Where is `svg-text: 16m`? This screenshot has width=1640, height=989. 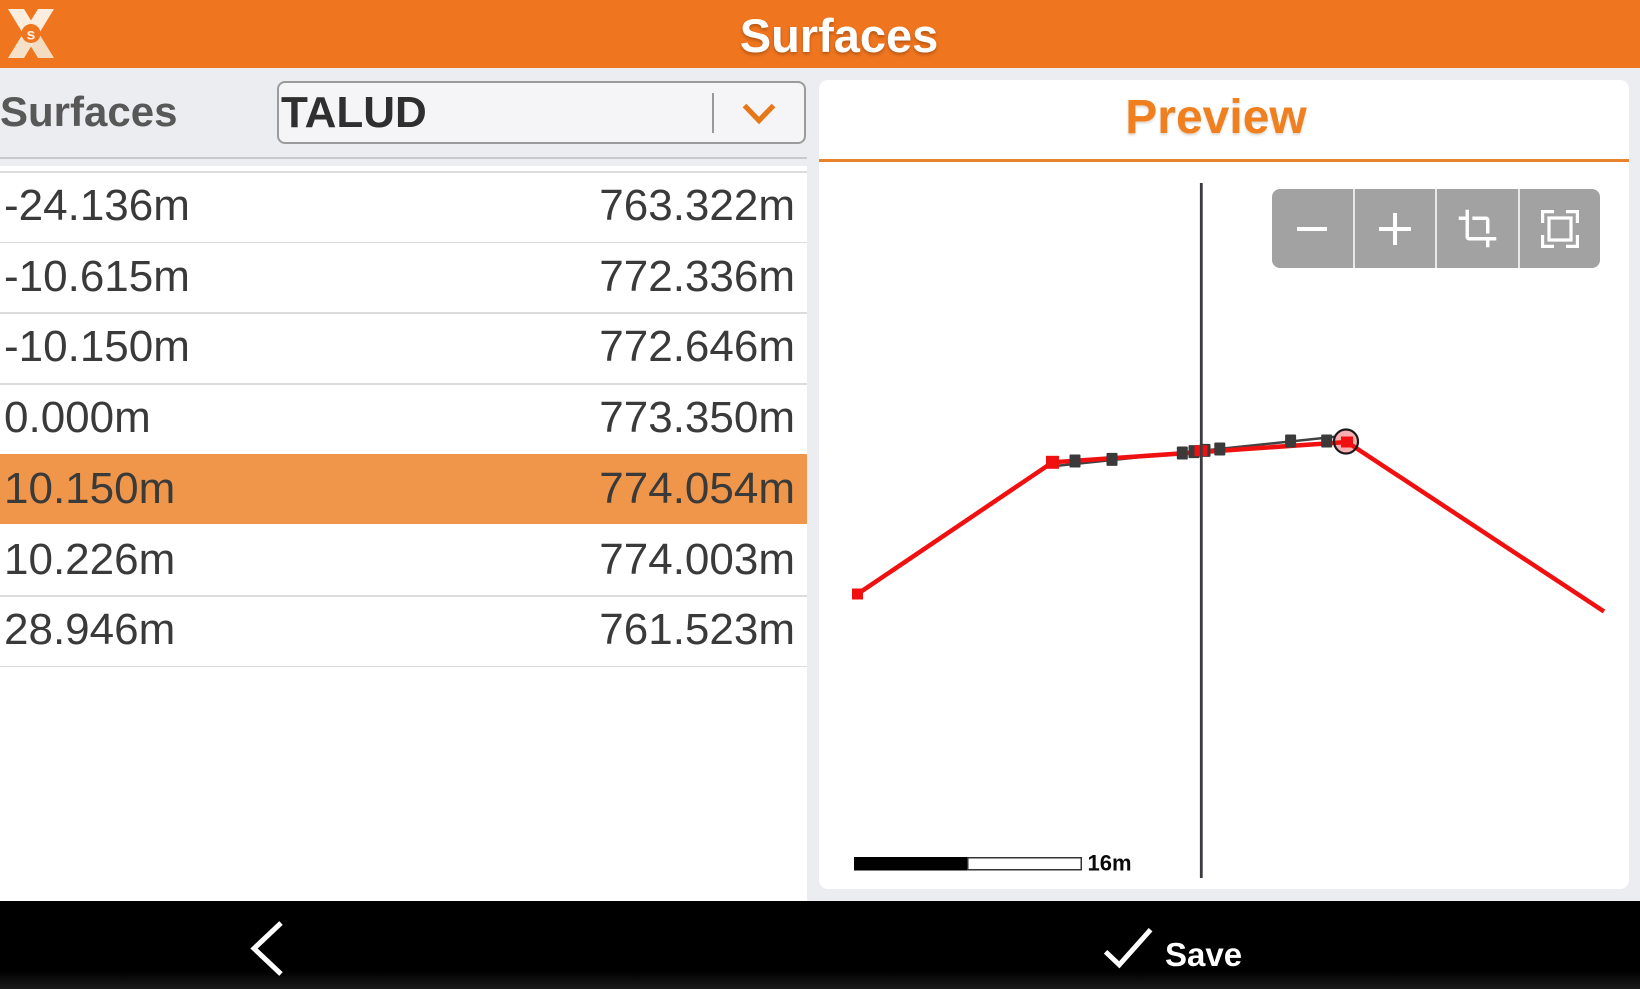
svg-text: 16m is located at coordinates (1110, 863).